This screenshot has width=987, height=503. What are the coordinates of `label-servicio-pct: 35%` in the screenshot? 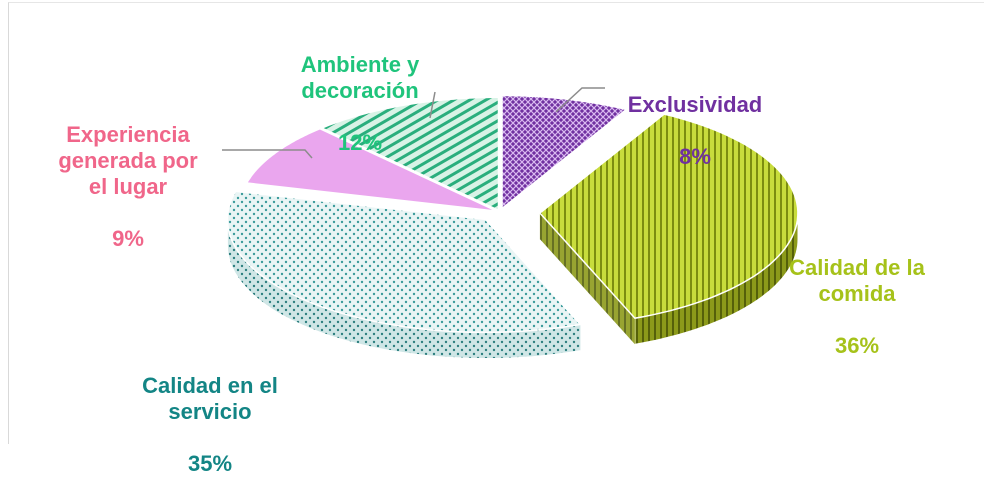 It's located at (210, 463).